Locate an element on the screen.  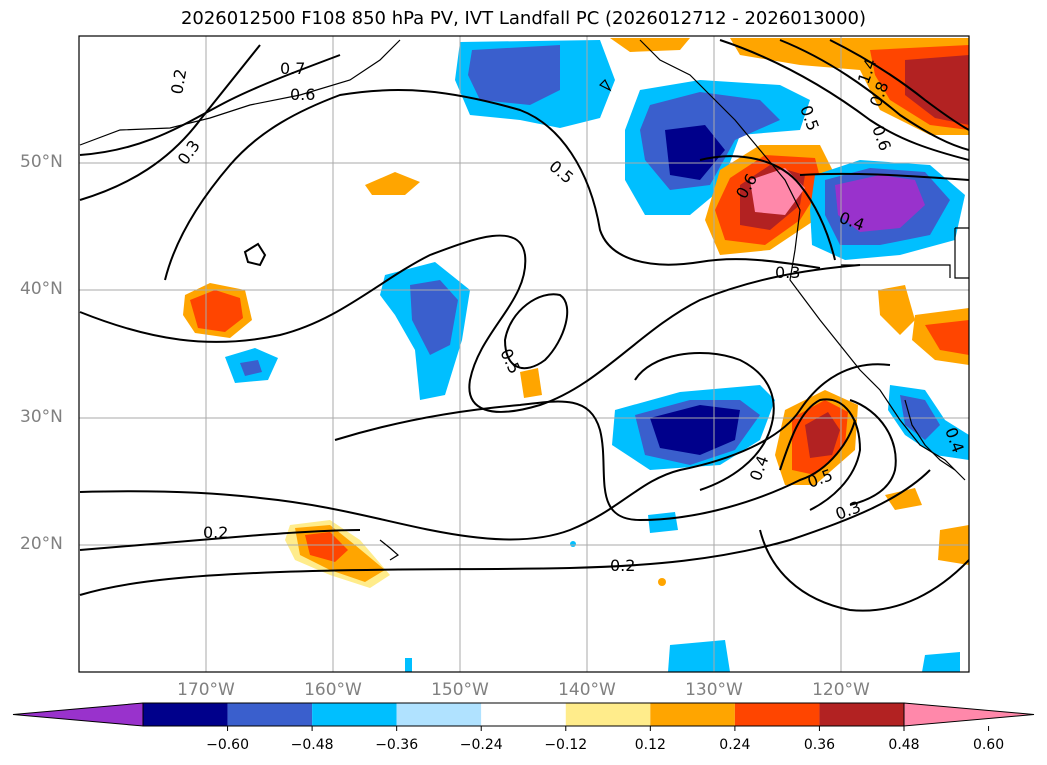
colorbar-tick-label: 0.24 is located at coordinates (735, 745).